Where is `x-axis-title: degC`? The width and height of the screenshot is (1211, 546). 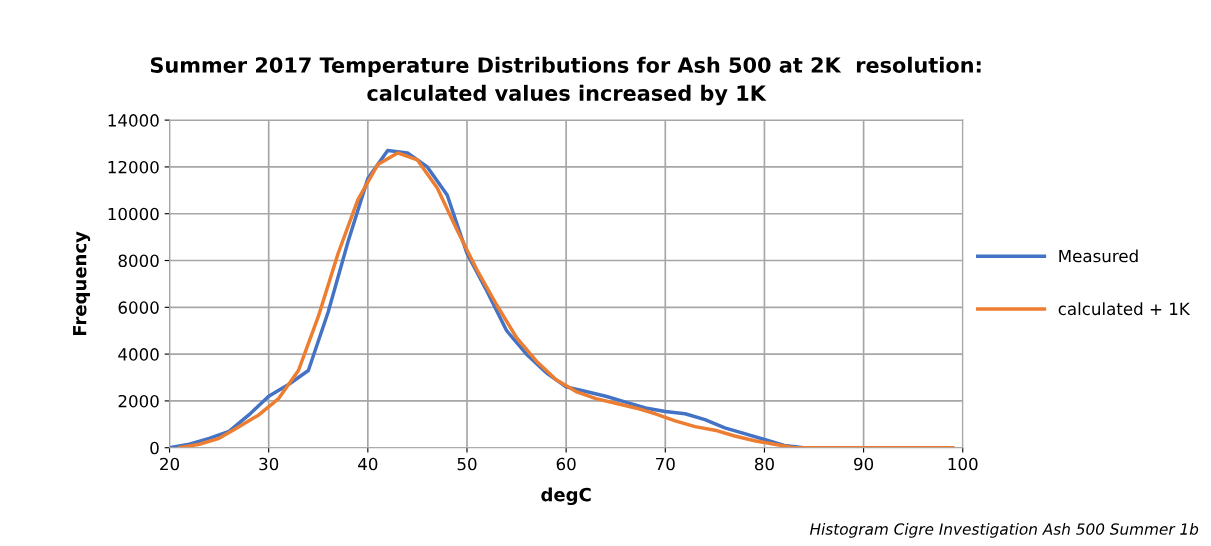 x-axis-title: degC is located at coordinates (566, 496).